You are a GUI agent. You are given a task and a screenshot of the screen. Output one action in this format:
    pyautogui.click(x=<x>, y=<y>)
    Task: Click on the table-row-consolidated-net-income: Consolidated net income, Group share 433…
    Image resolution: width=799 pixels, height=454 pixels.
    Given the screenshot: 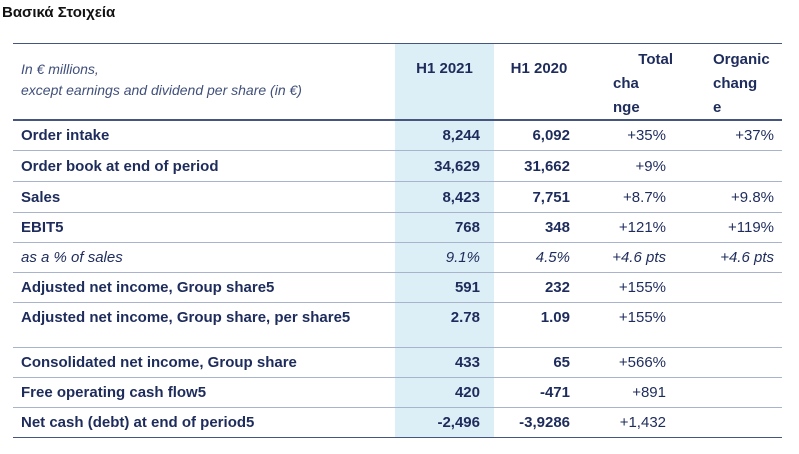 What is the action you would take?
    pyautogui.click(x=397, y=363)
    